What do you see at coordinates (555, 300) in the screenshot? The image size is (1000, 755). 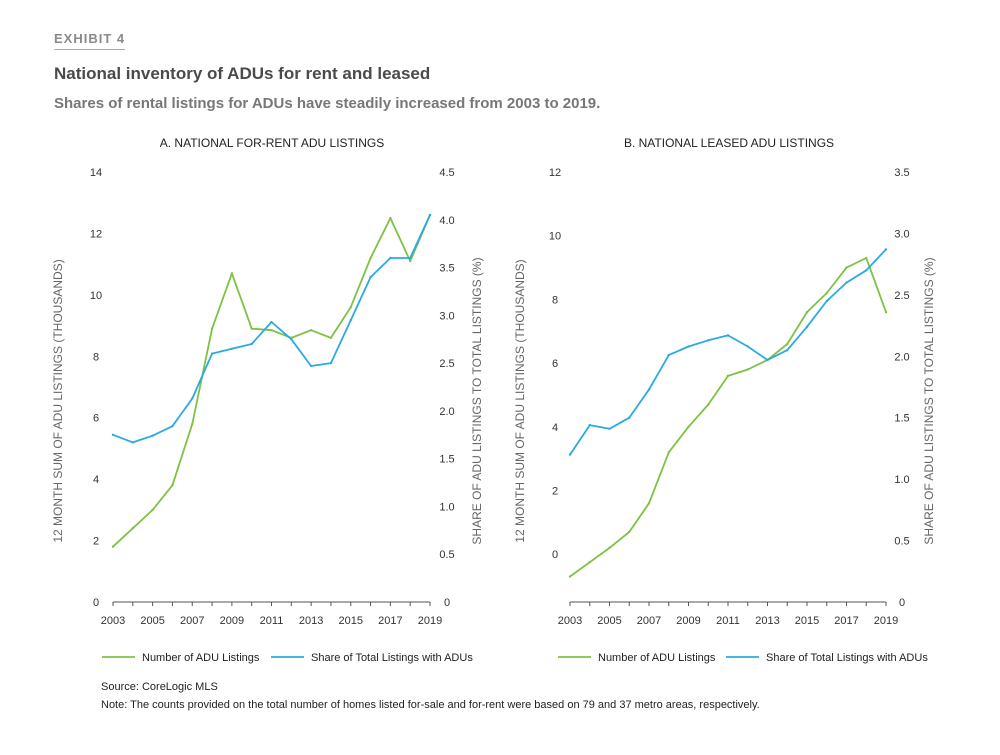 I see `chart-b-y-tick-label: 8` at bounding box center [555, 300].